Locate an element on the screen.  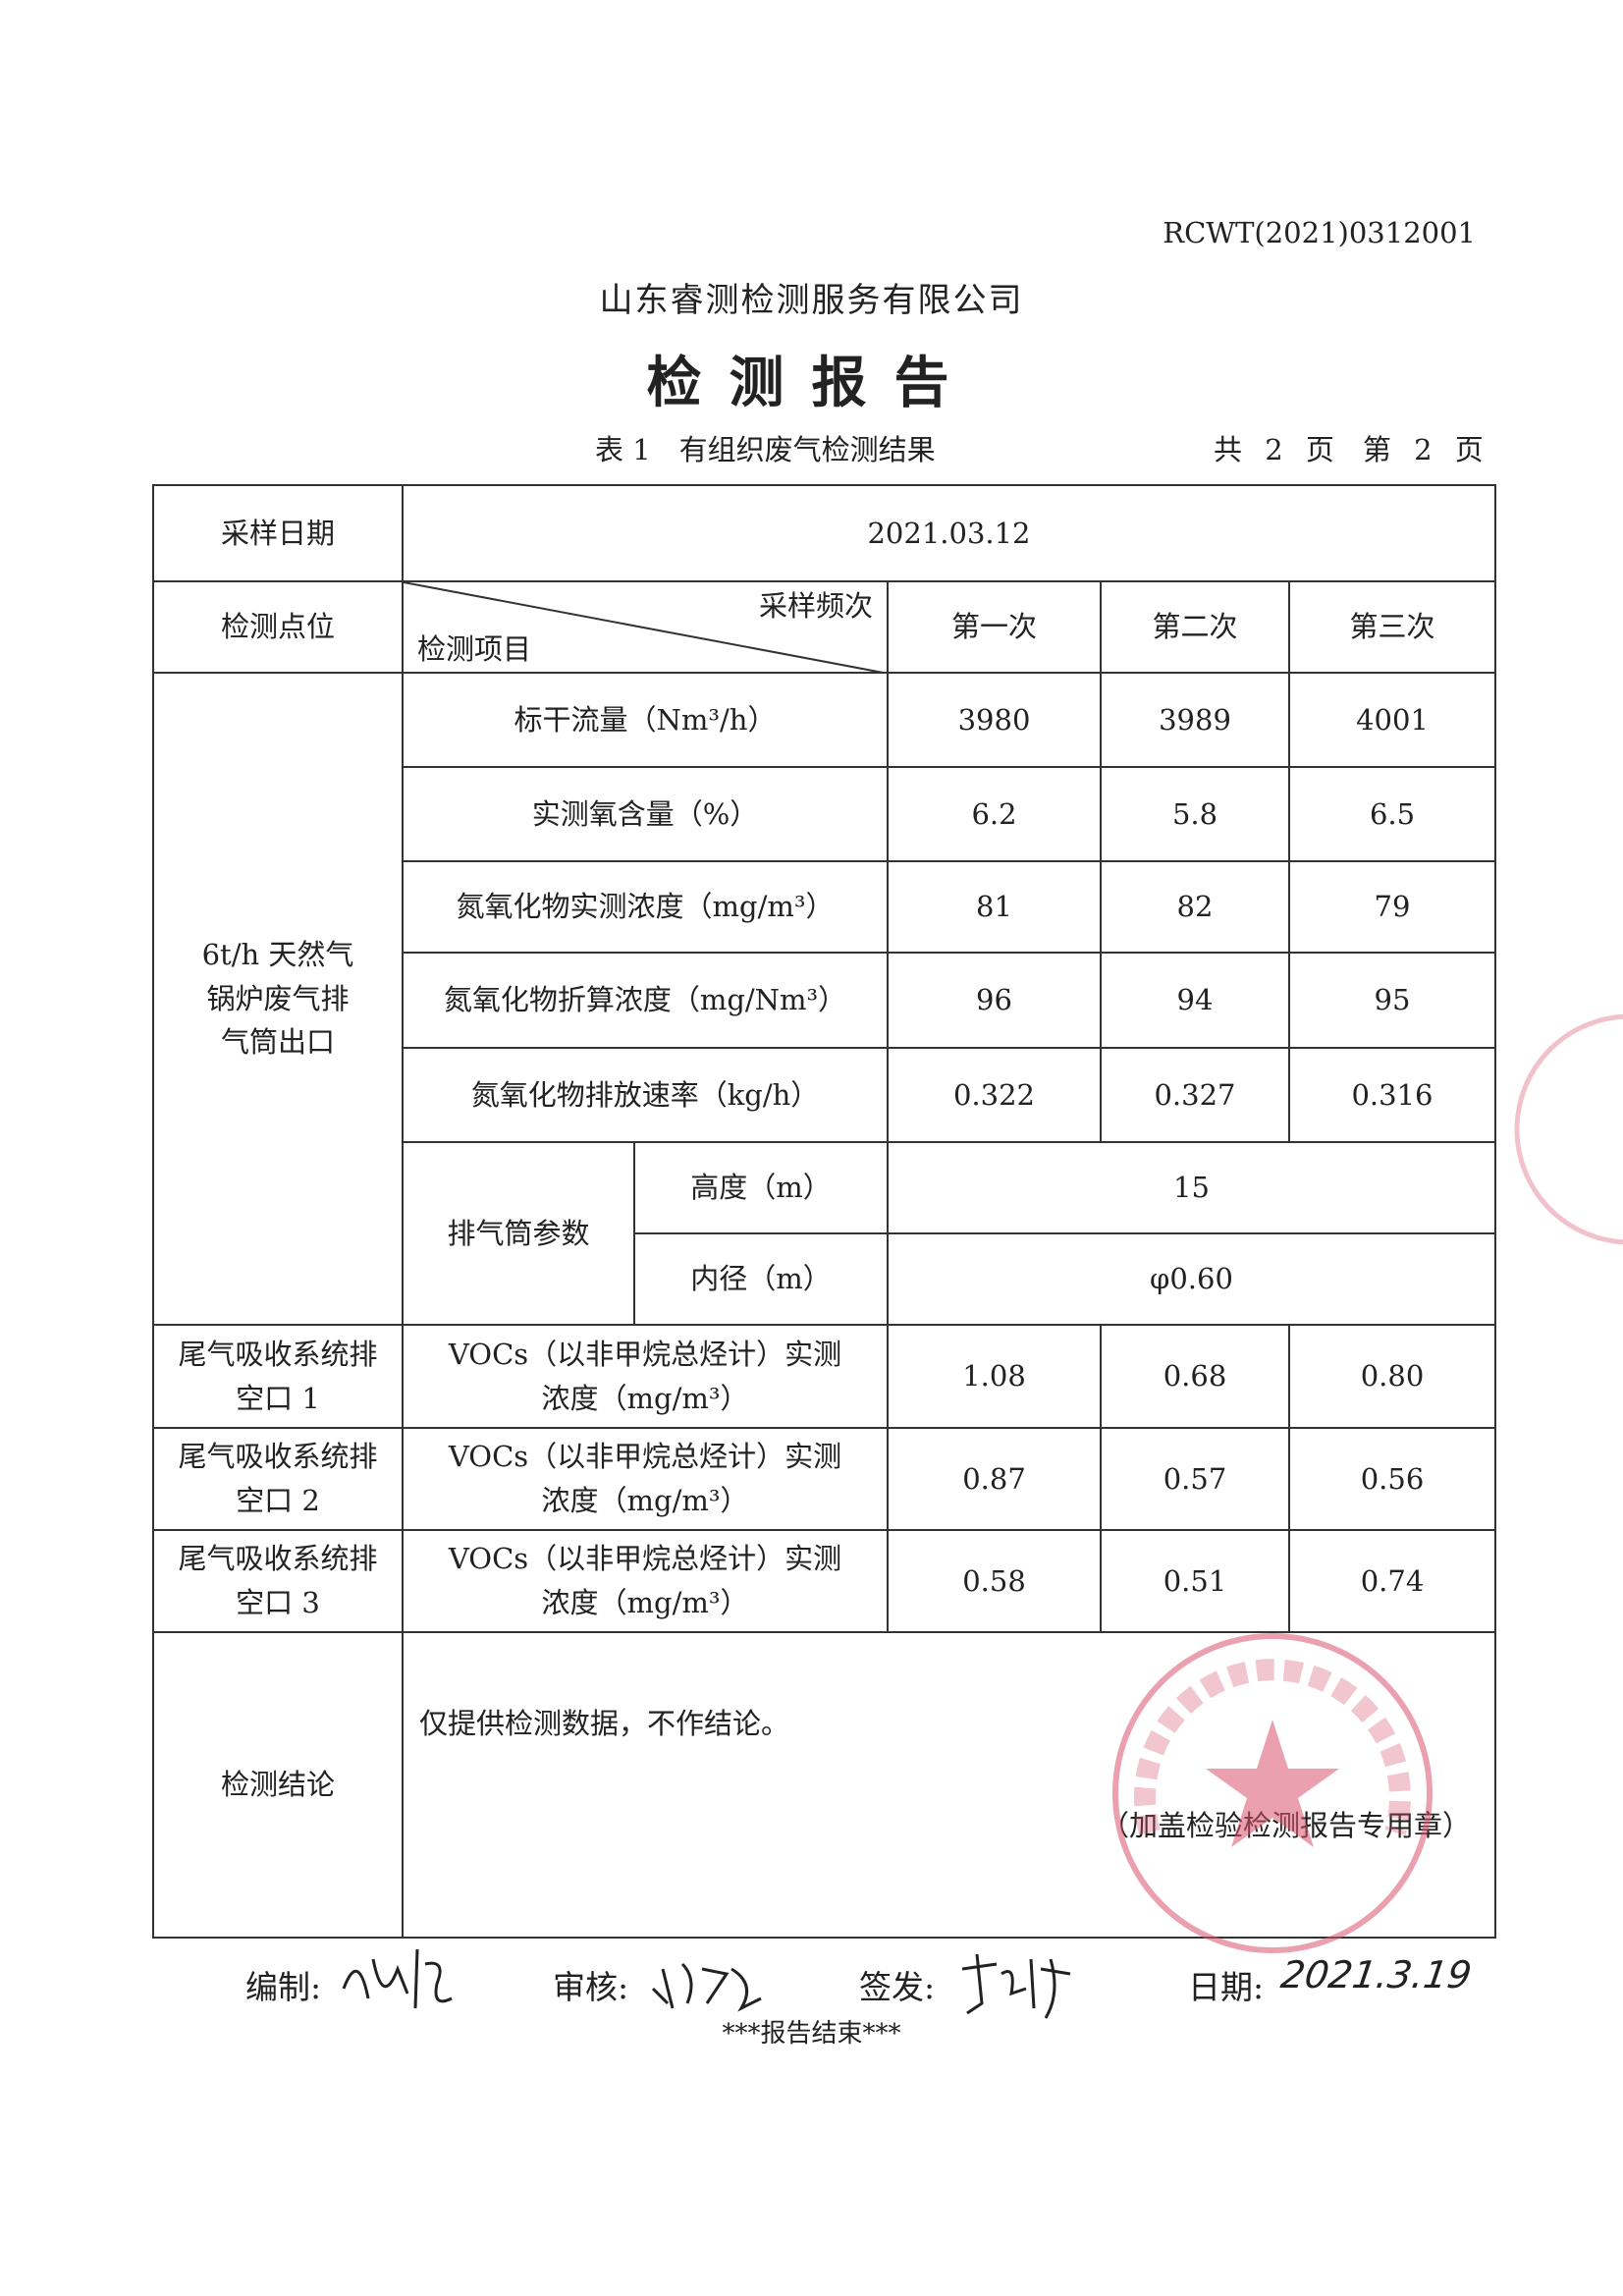
value-cell: 0.51 is located at coordinates (1195, 1581).